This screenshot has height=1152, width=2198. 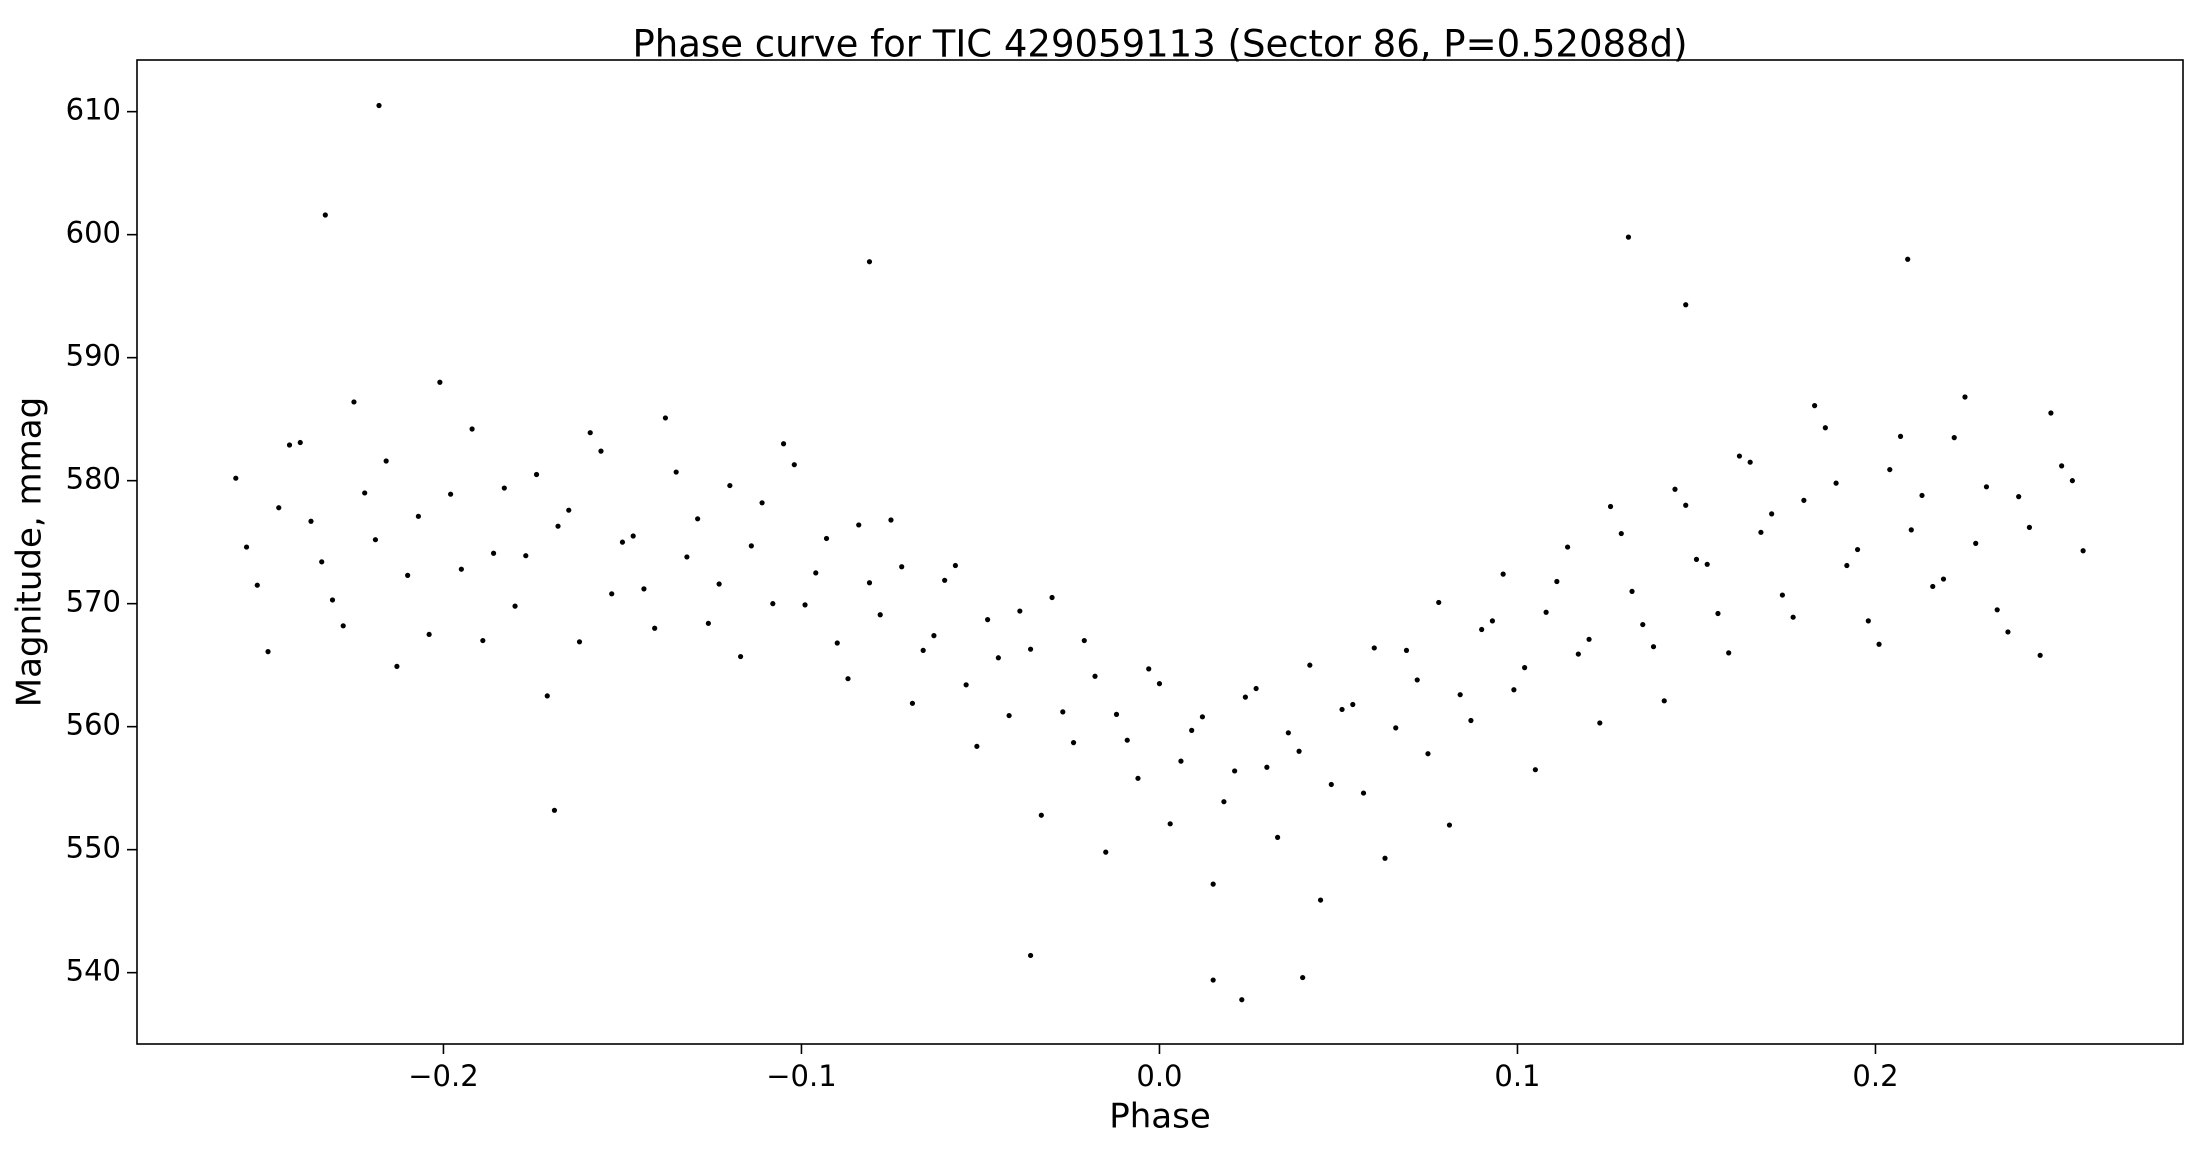 I want to click on y-tick-label: 580, so click(x=93, y=479).